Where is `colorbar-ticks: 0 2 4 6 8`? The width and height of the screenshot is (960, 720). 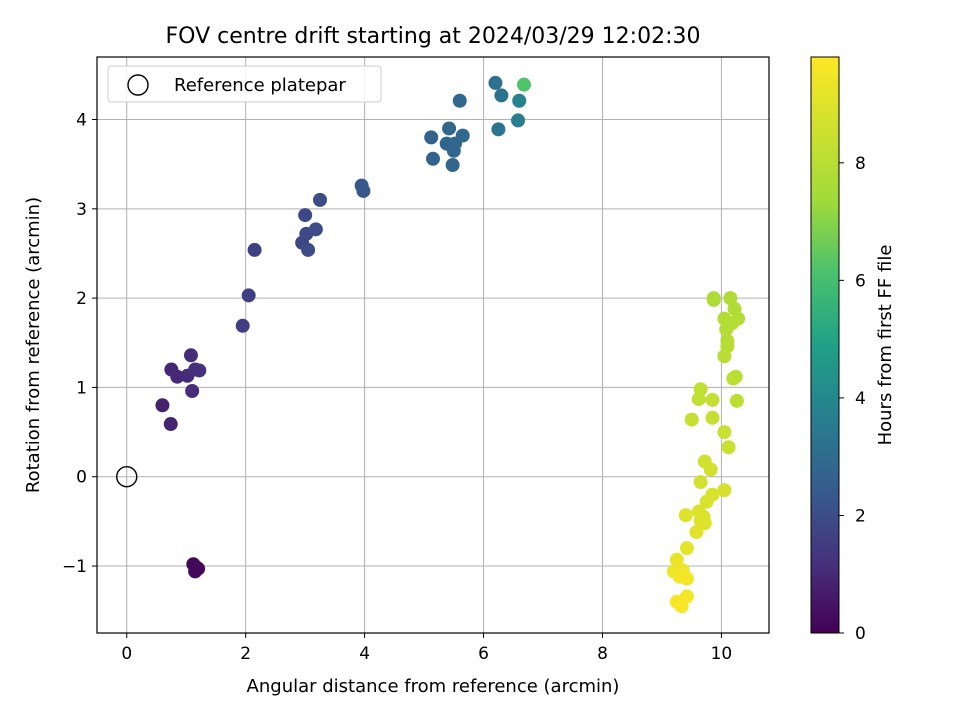
colorbar-ticks: 0 2 4 6 8 is located at coordinates (852, 399).